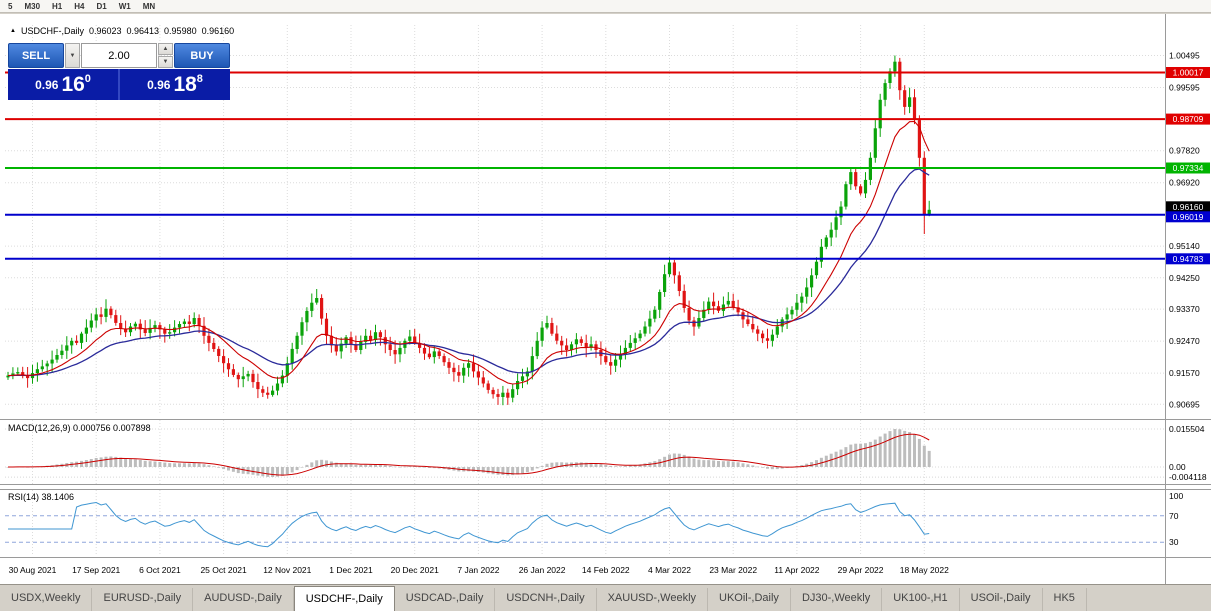 This screenshot has width=1211, height=611. What do you see at coordinates (41, 497) in the screenshot?
I see `rsi-header: RSI(14) 38.1406` at bounding box center [41, 497].